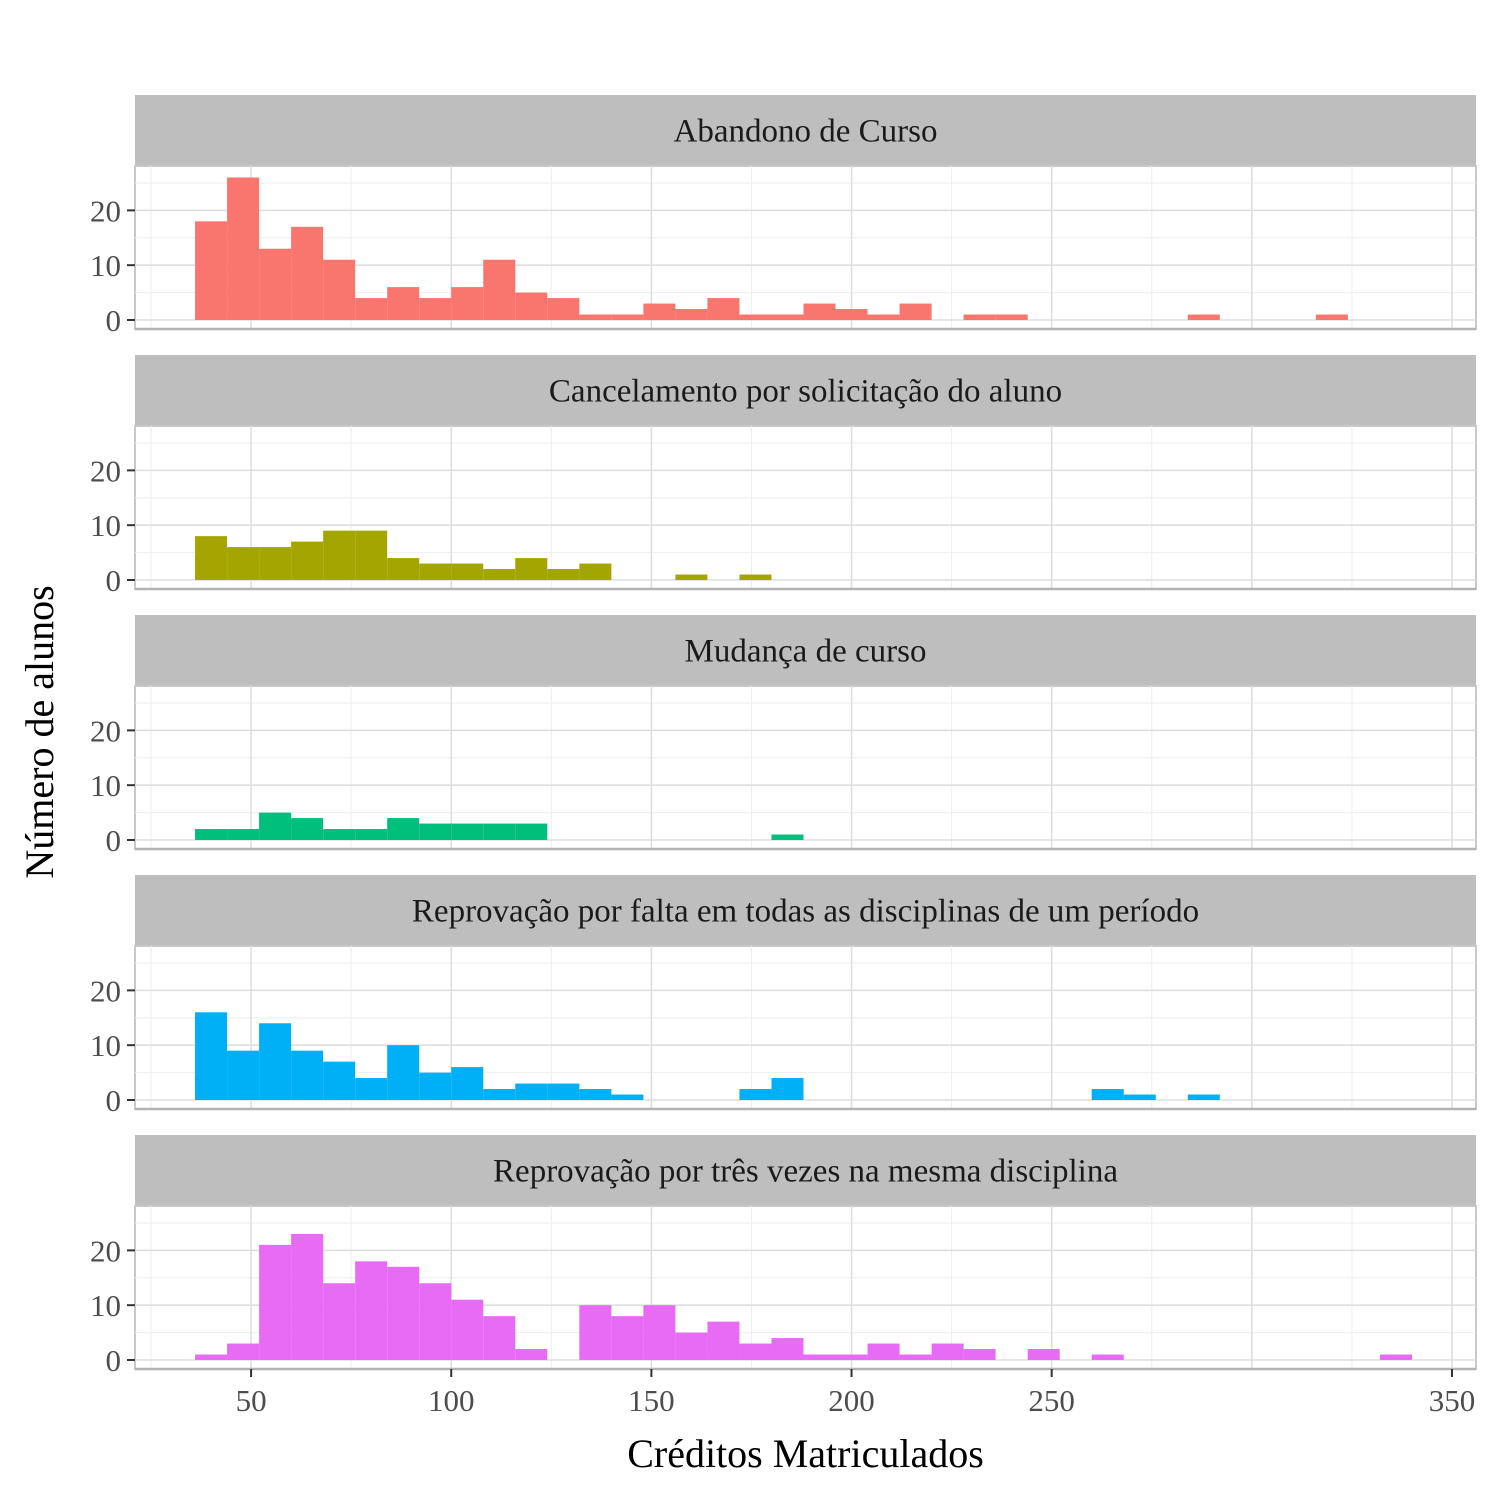  I want to click on x-tick-label: 50, so click(251, 1400).